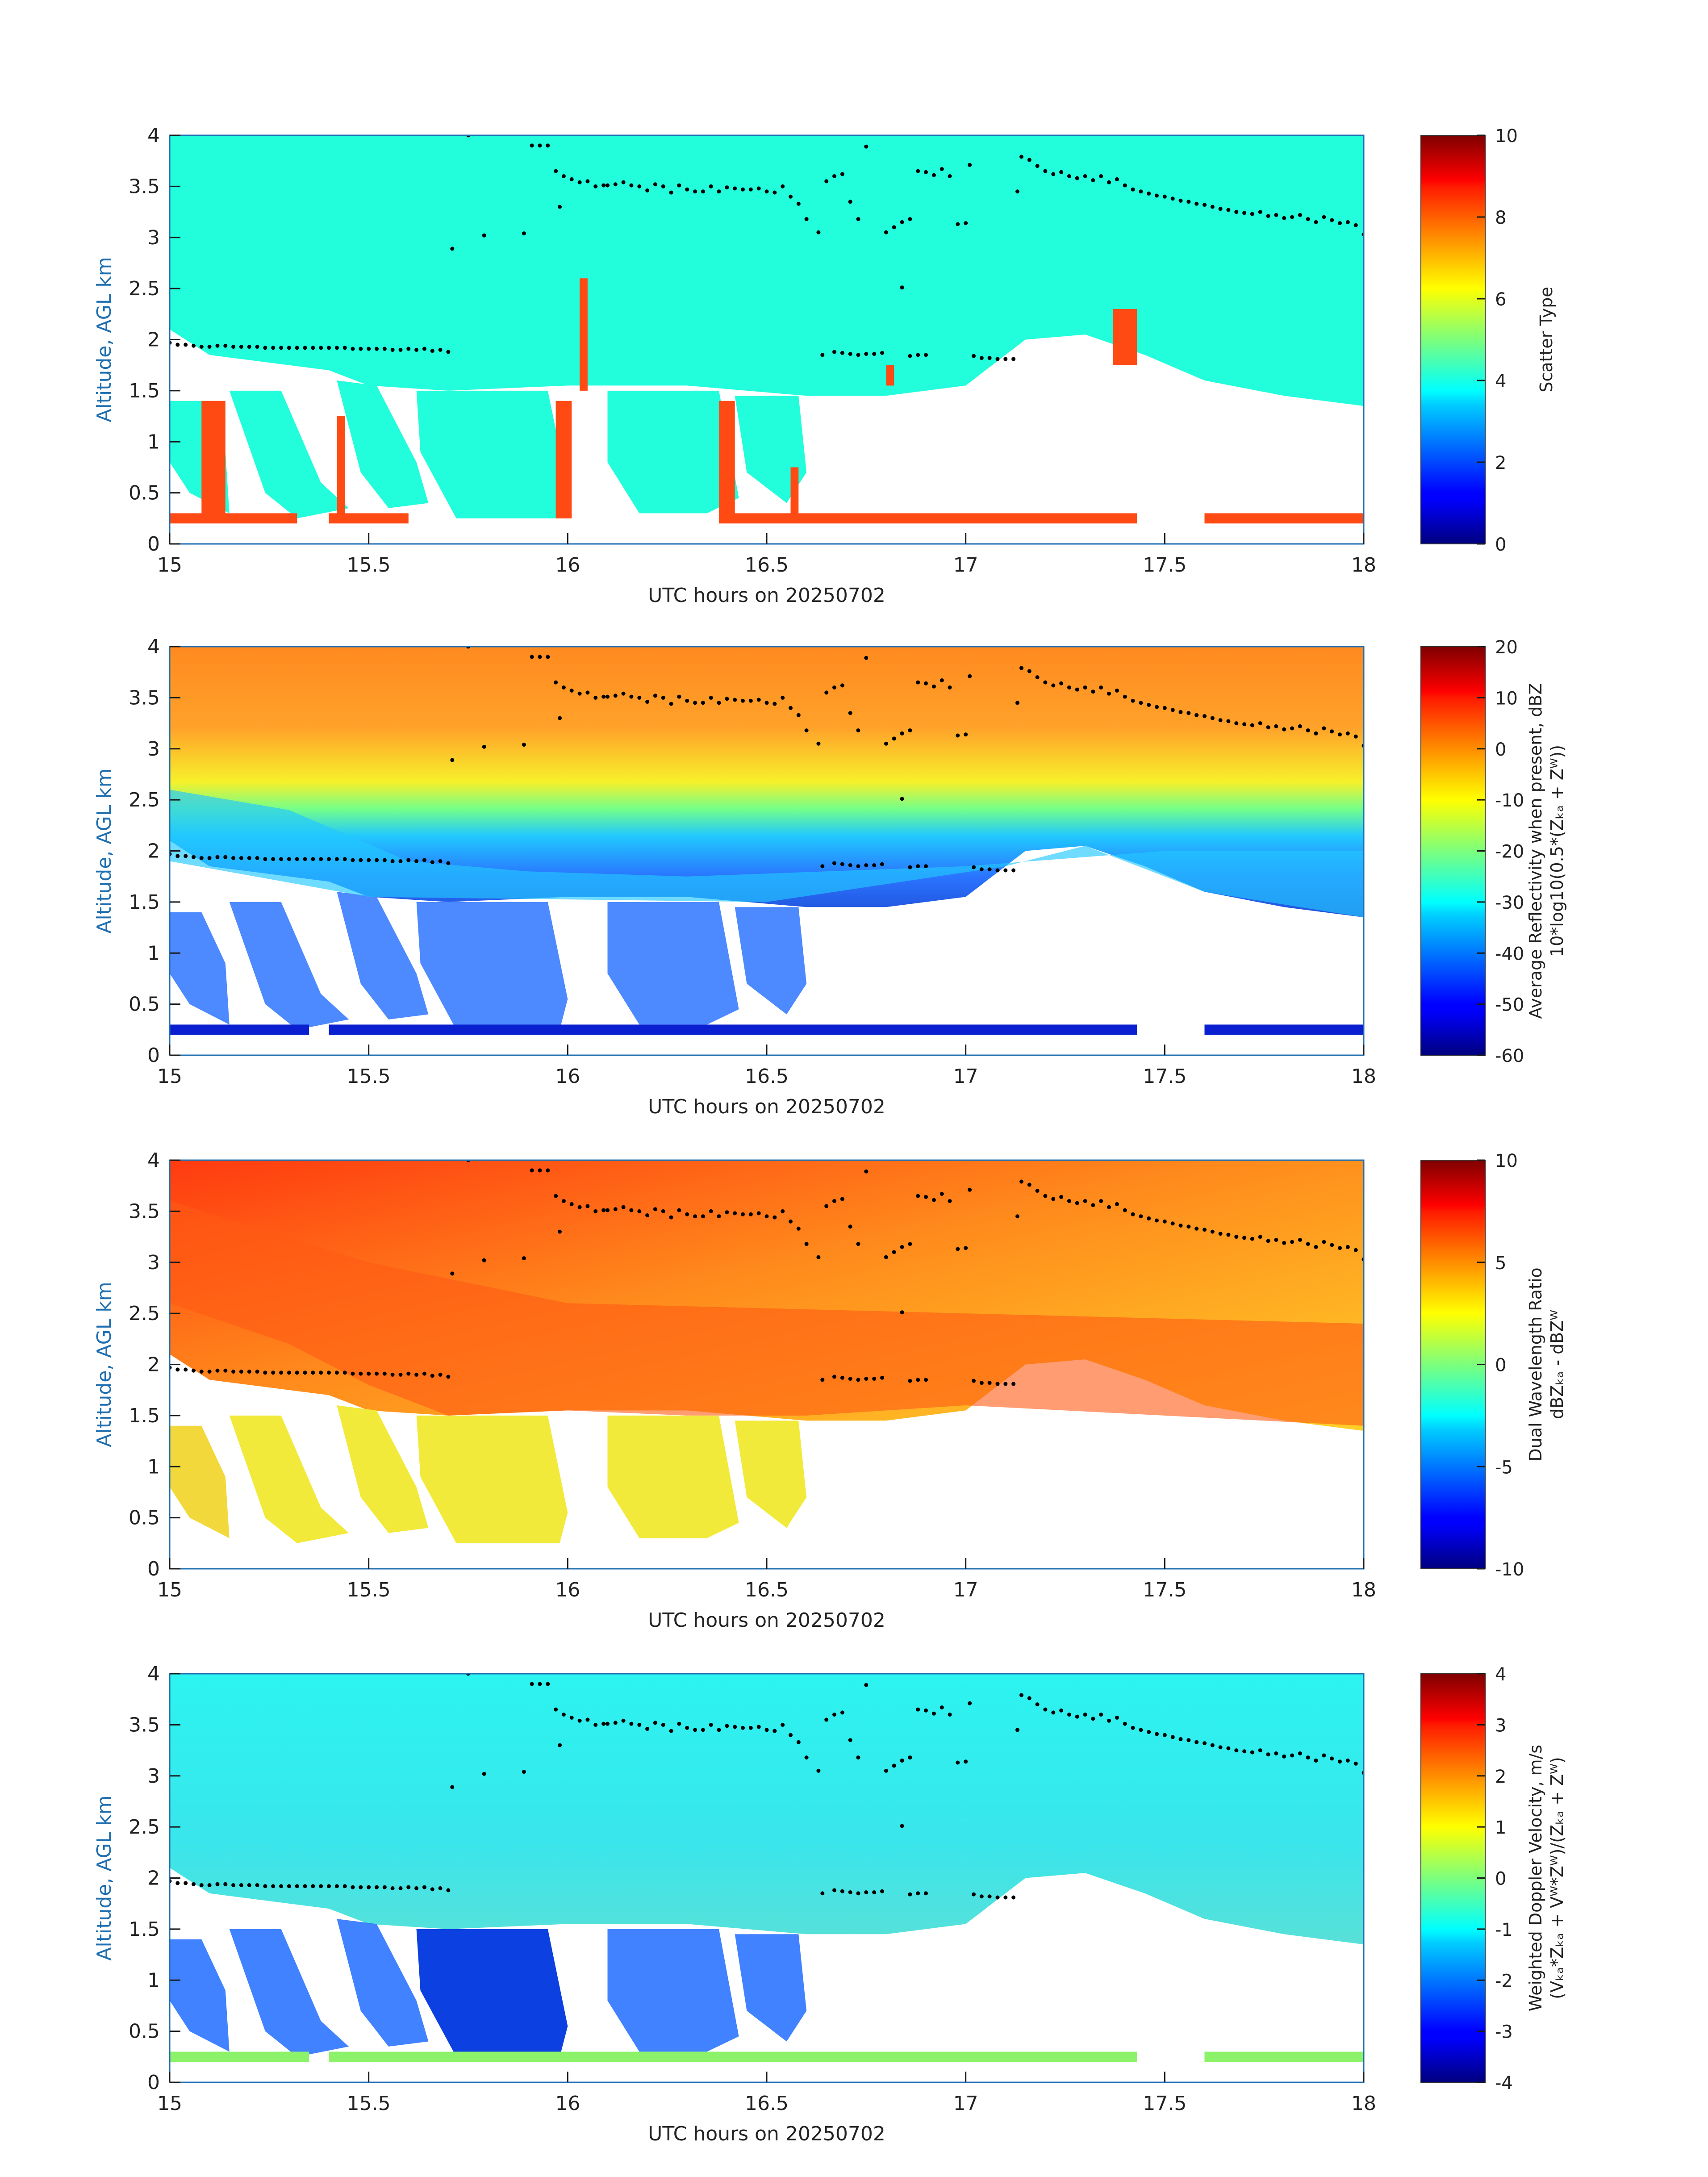 This screenshot has width=1708, height=2177. Describe the element at coordinates (1500, 1674) in the screenshot. I see `colorbar-tick-label: 4` at that location.